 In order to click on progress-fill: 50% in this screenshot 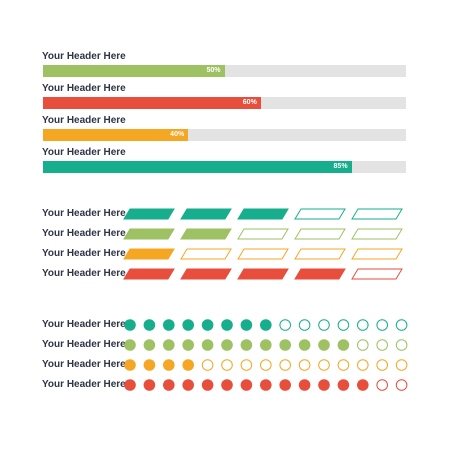, I will do `click(134, 71)`.